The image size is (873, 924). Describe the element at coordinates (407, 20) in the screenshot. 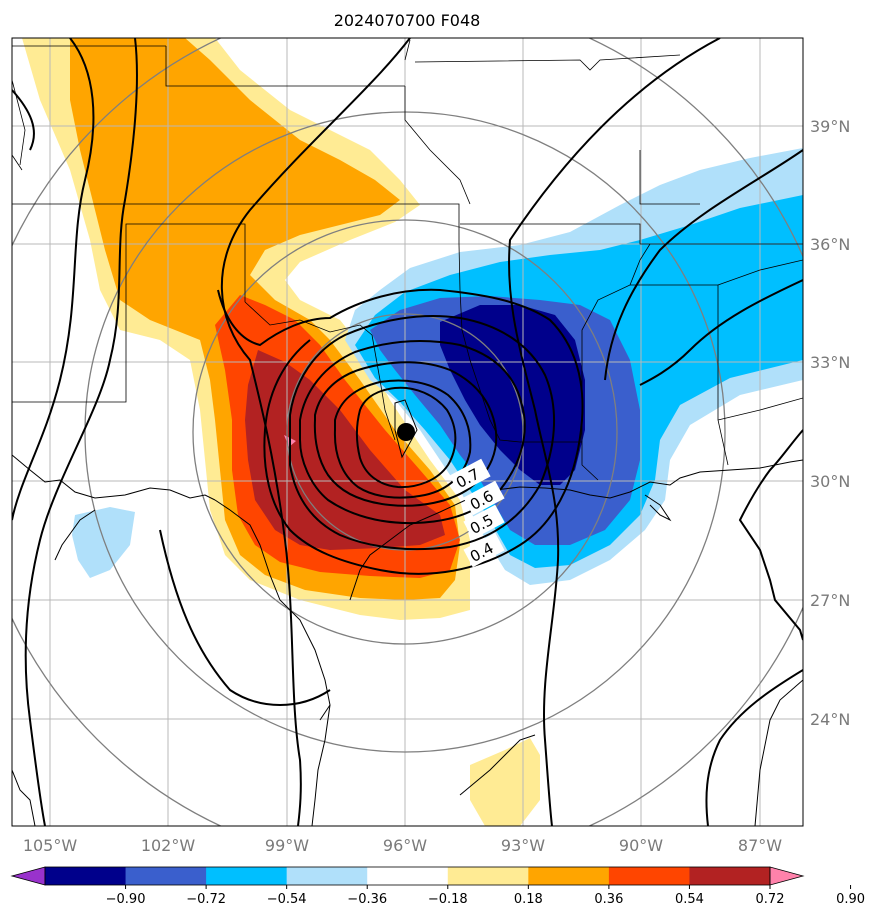

I see `map-title: 2024070700 F048` at that location.